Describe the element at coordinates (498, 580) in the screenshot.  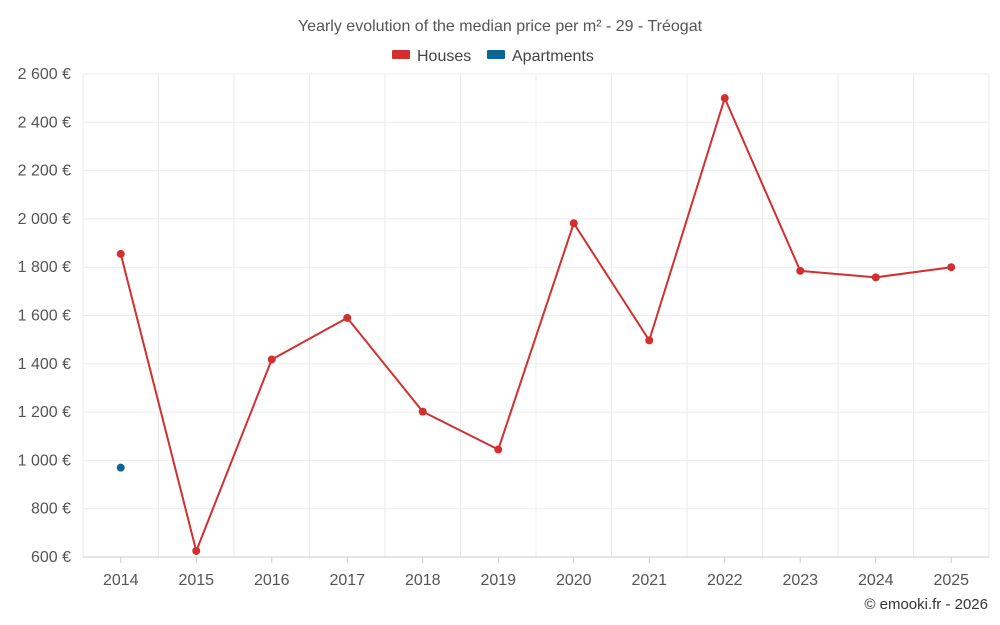
I see `x-tick-label: 2019` at that location.